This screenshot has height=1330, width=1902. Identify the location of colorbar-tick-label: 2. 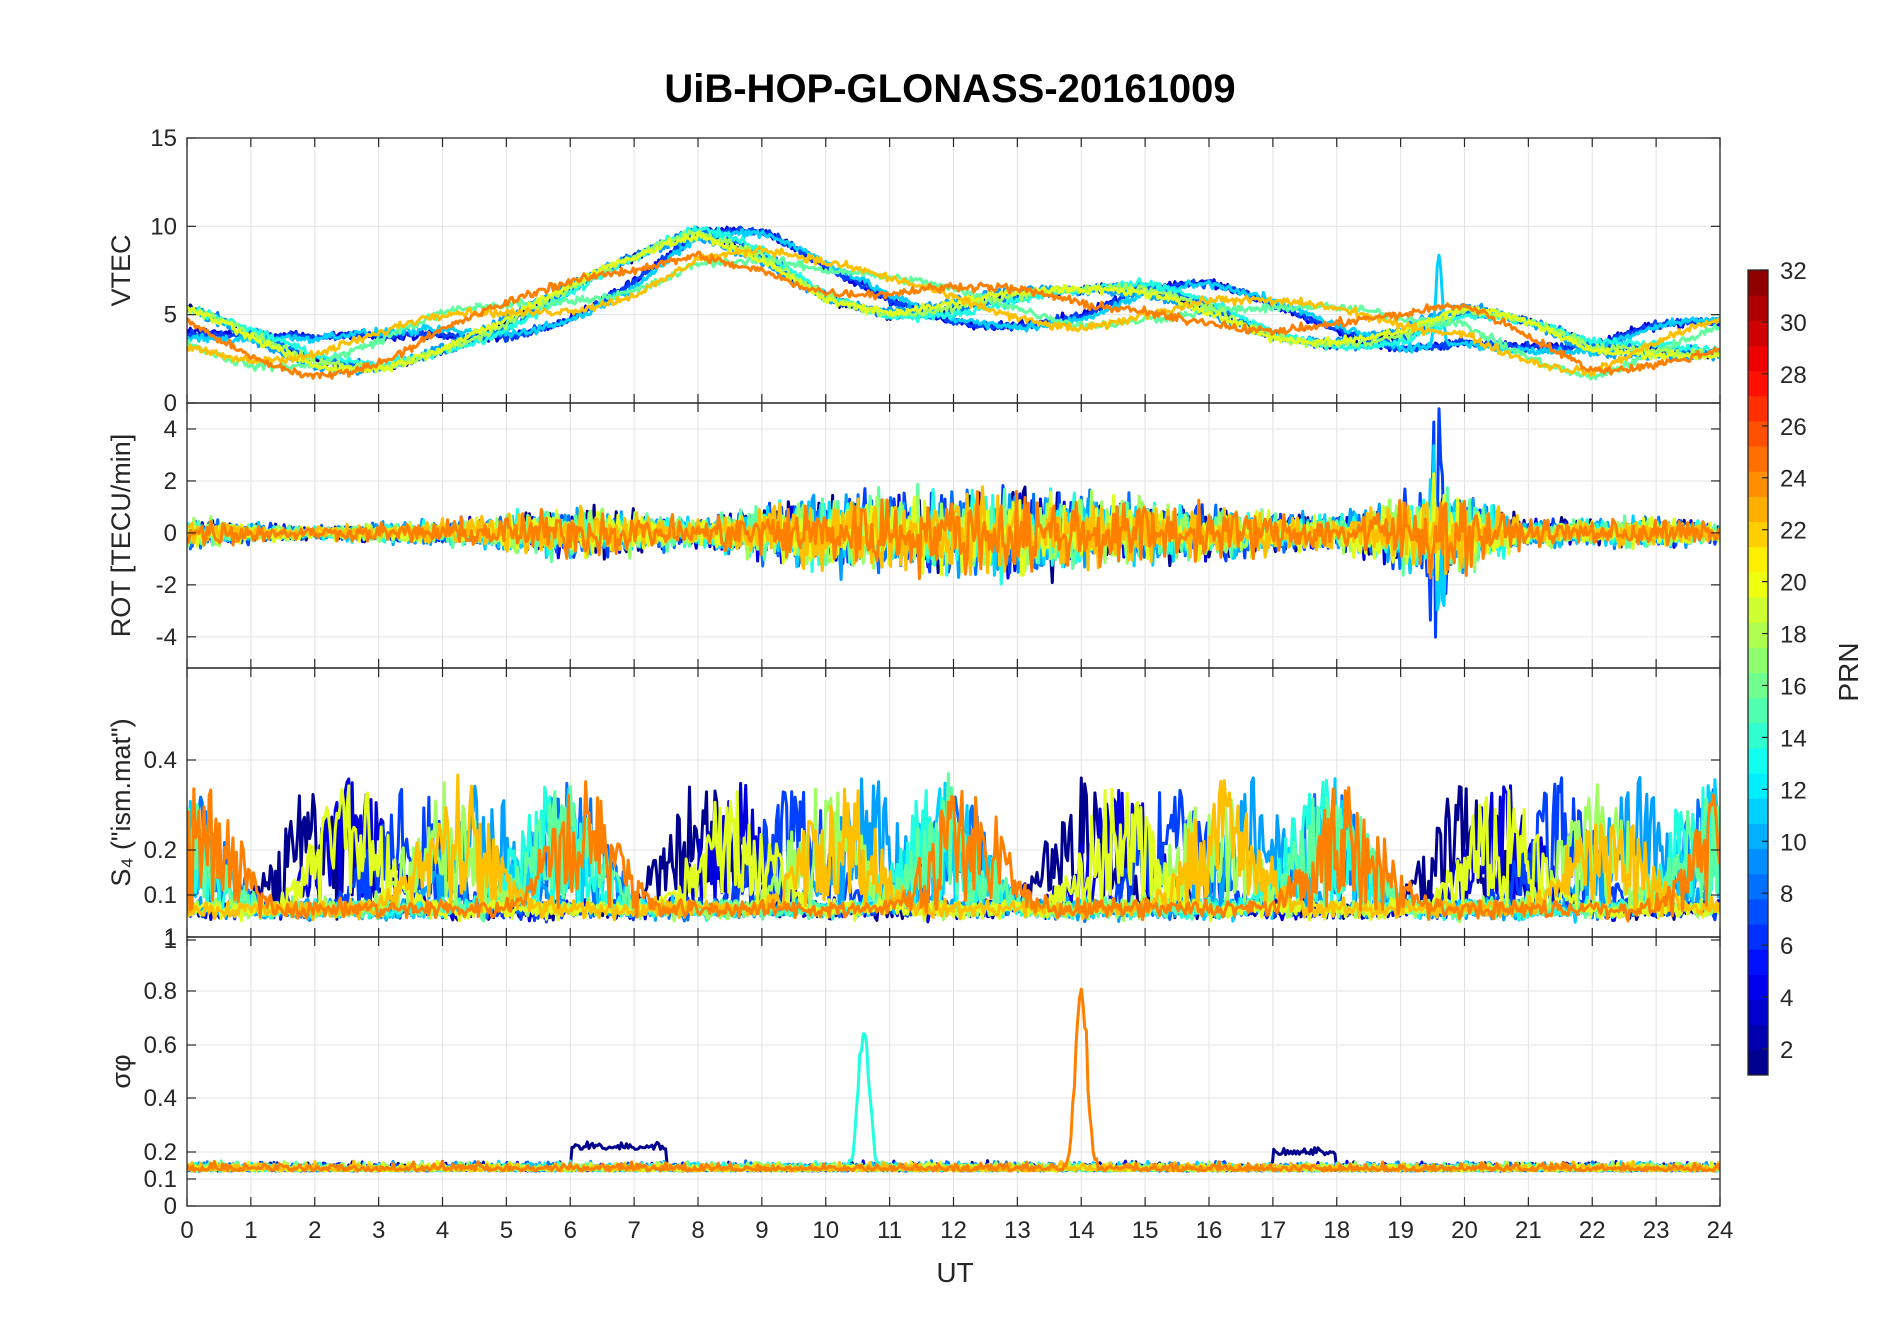
(1786, 1050).